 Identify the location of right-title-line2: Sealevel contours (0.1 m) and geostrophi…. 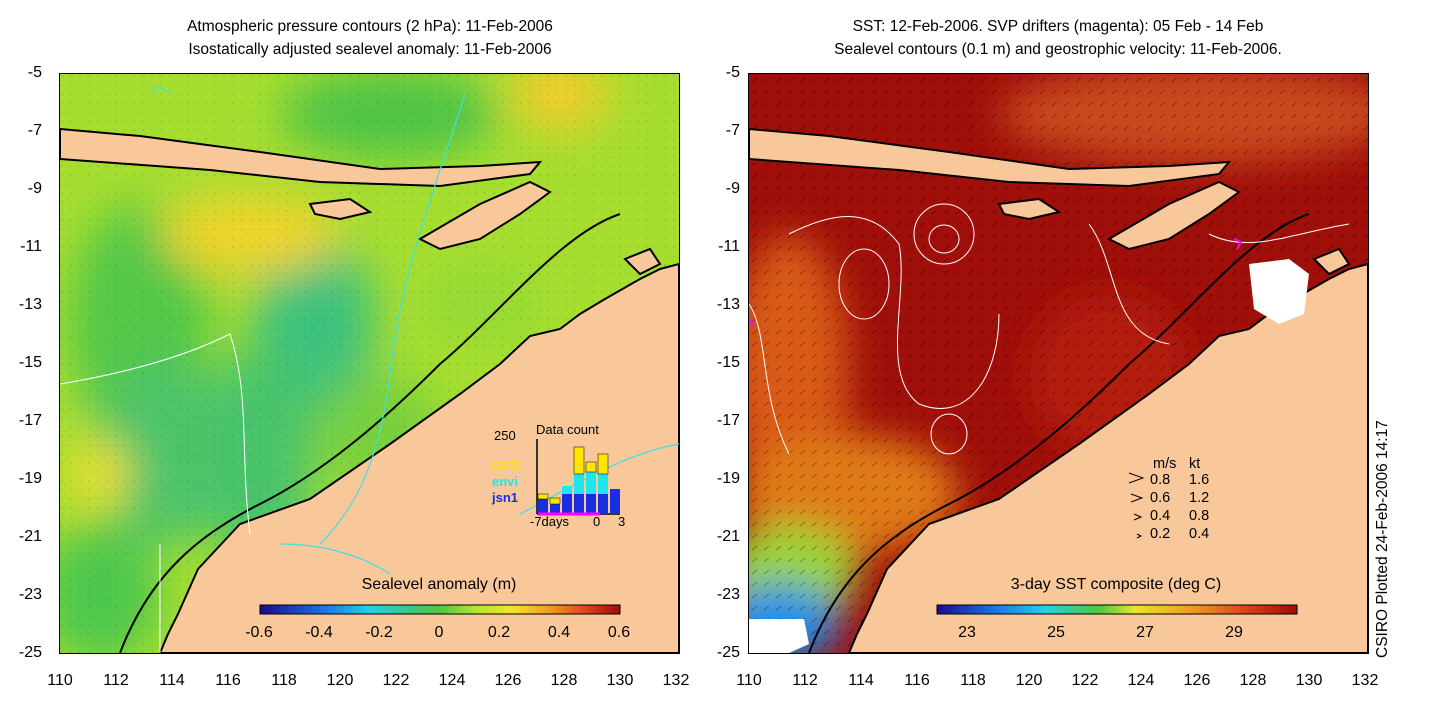
(1058, 49).